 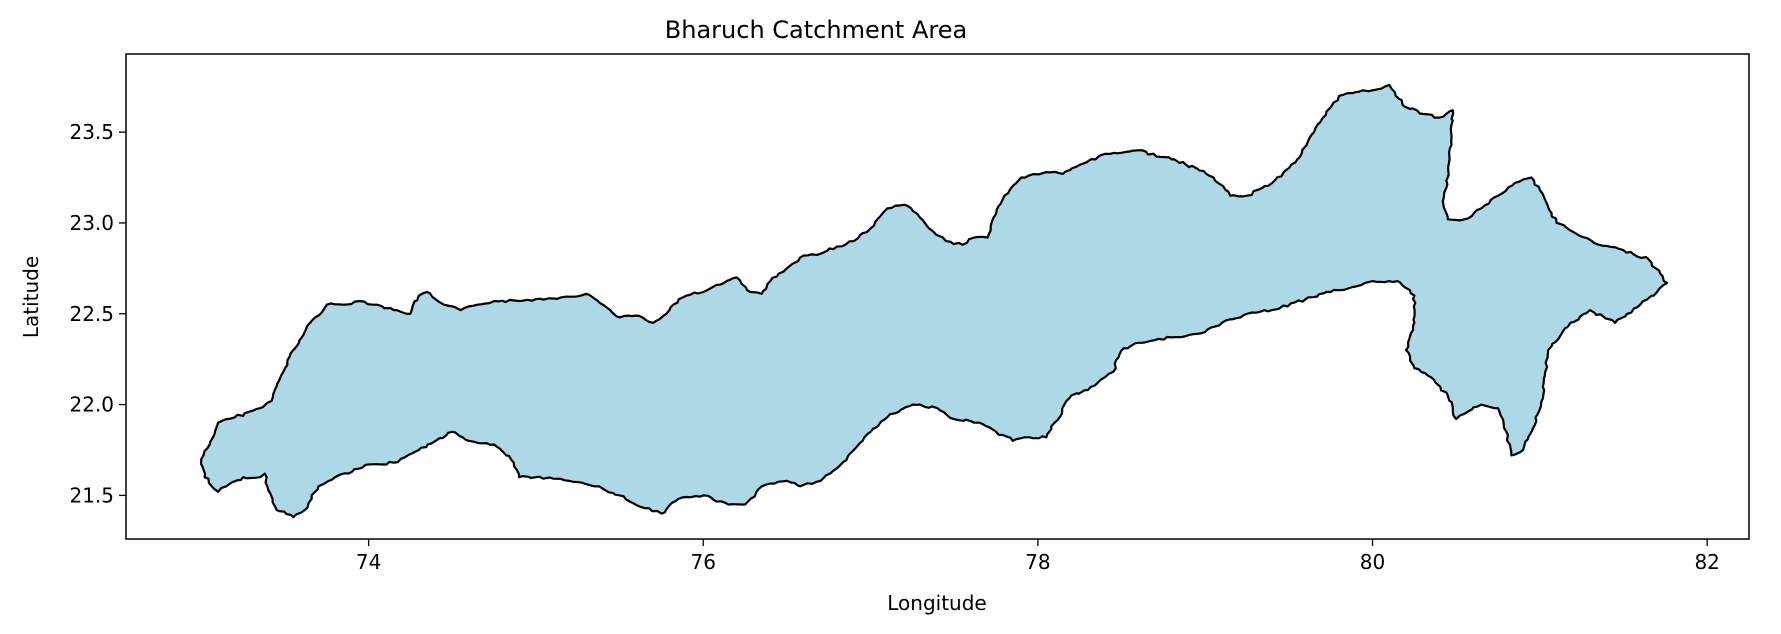 I want to click on y-axis: 21.5 22.0 22.5 23.0 23.5, so click(x=97, y=313).